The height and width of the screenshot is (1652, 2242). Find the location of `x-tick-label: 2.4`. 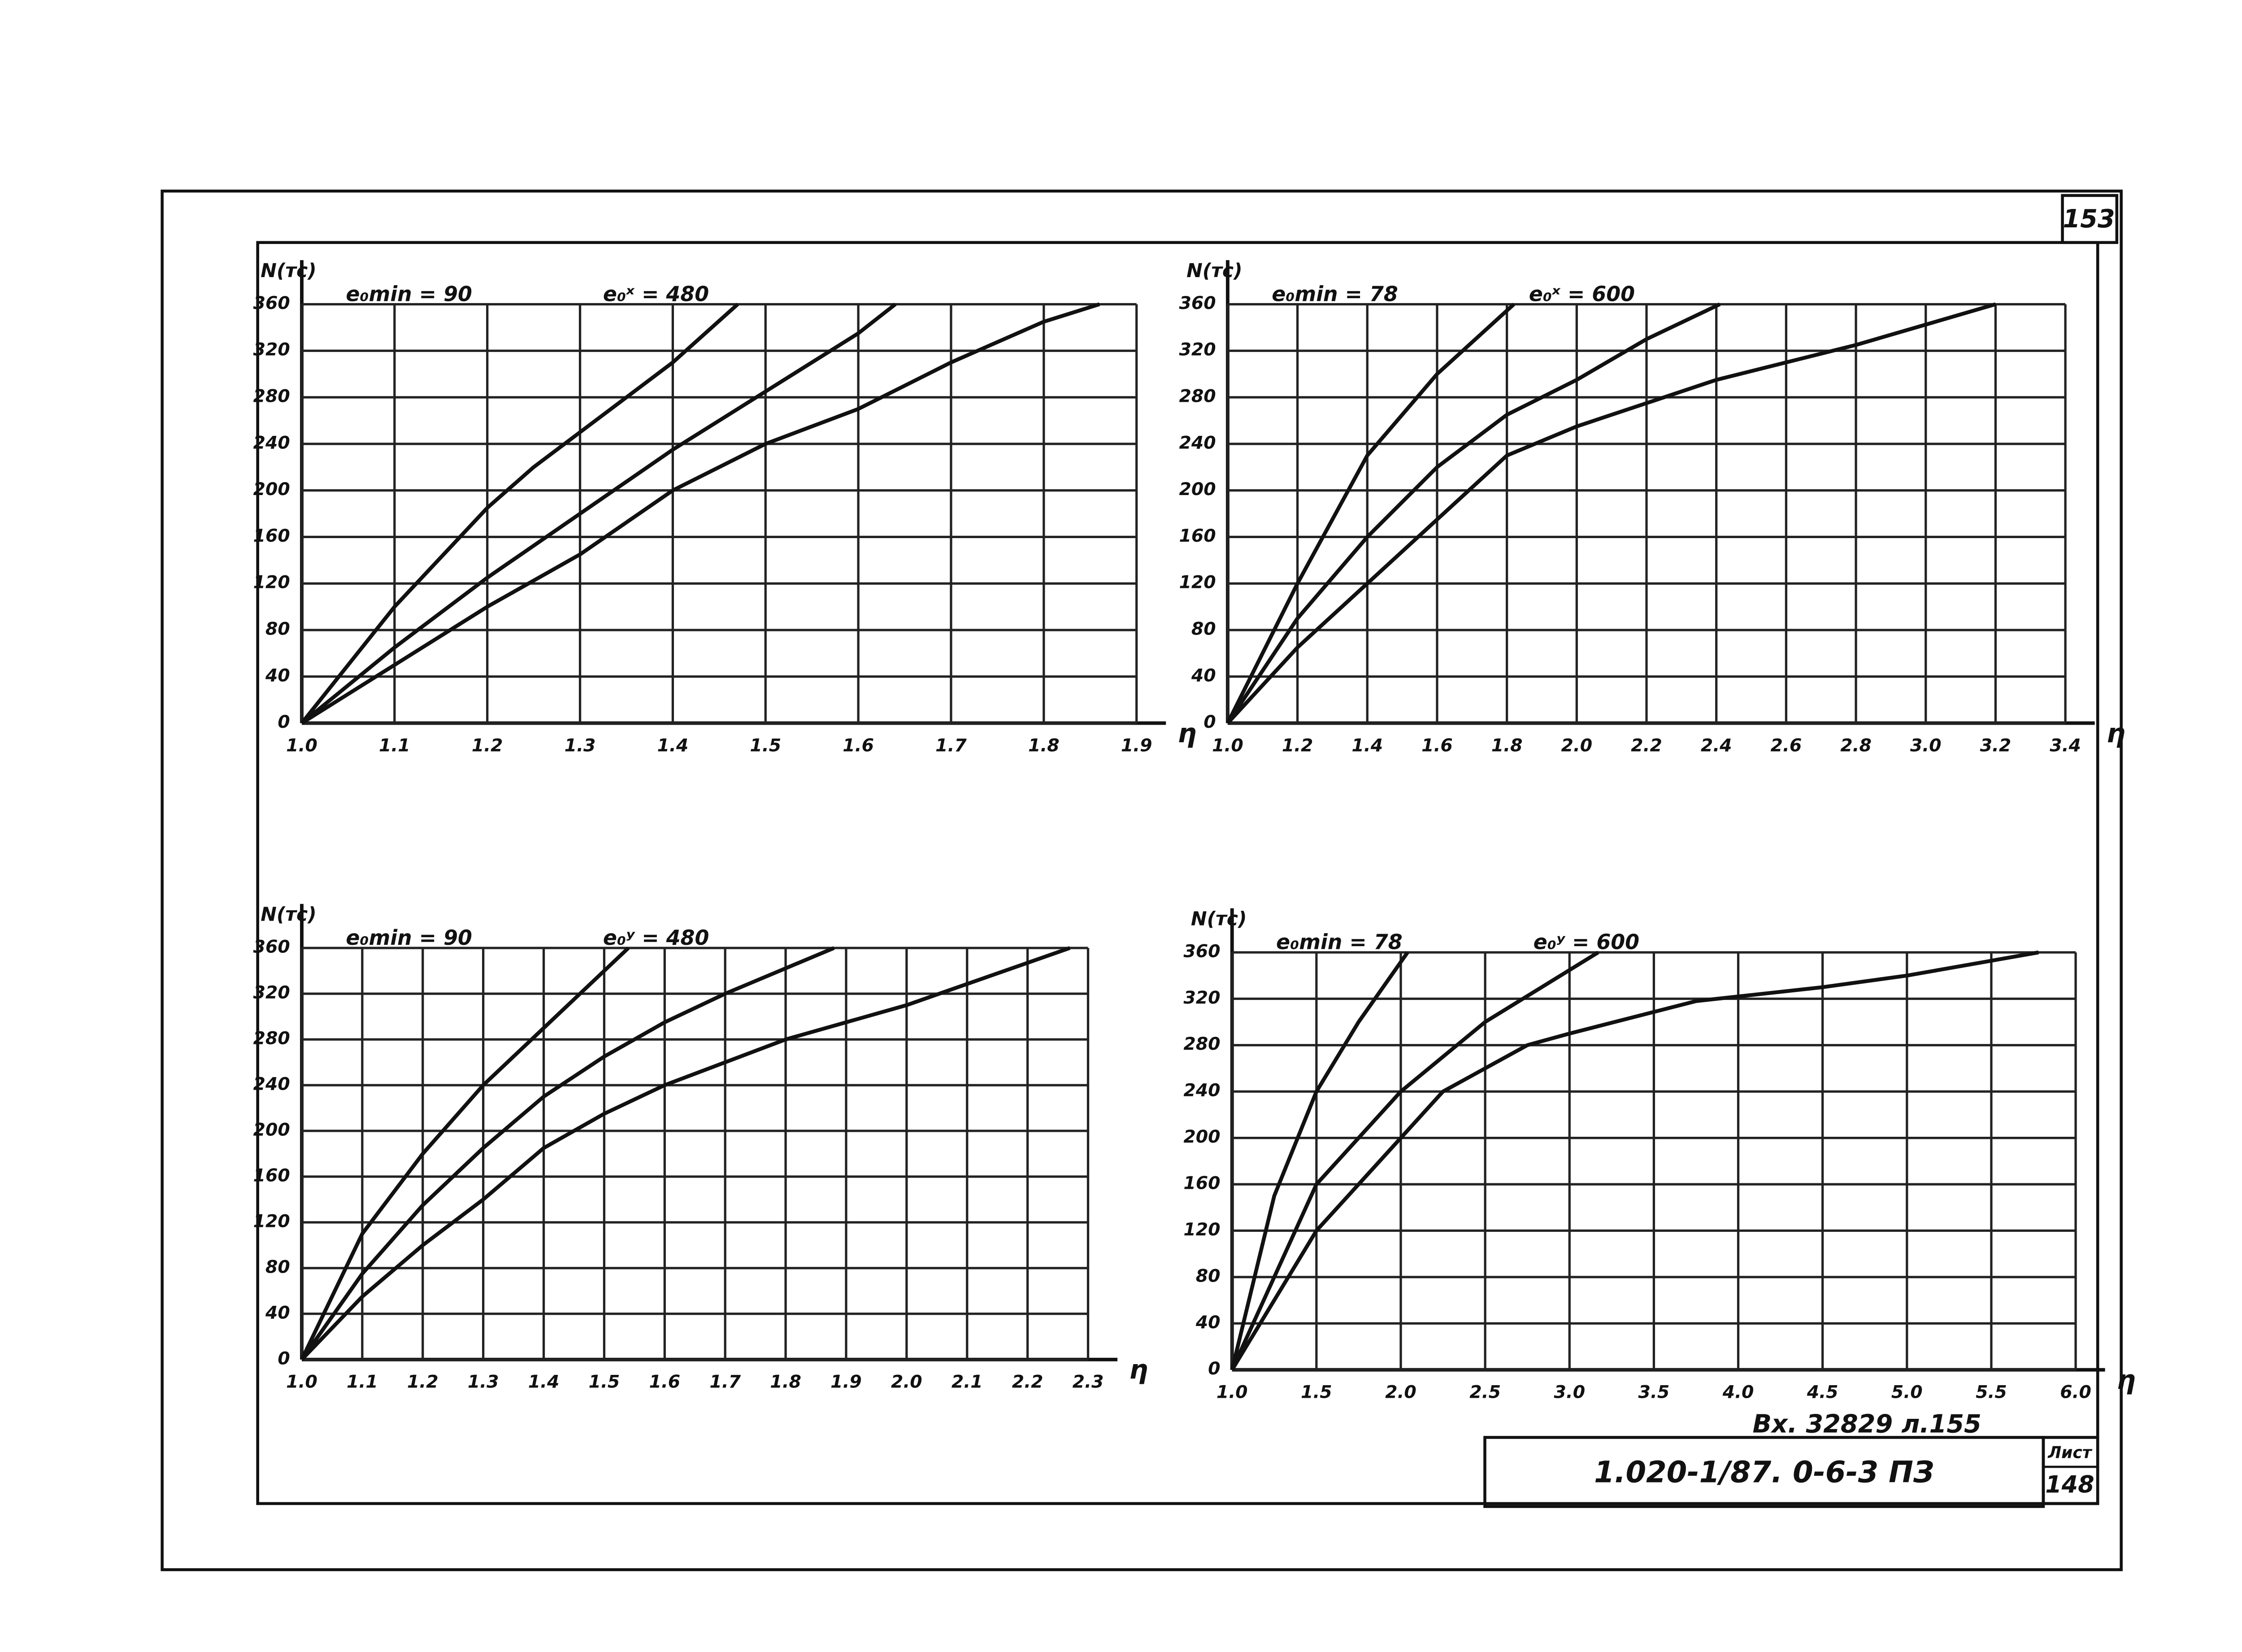

x-tick-label: 2.4 is located at coordinates (1716, 745).